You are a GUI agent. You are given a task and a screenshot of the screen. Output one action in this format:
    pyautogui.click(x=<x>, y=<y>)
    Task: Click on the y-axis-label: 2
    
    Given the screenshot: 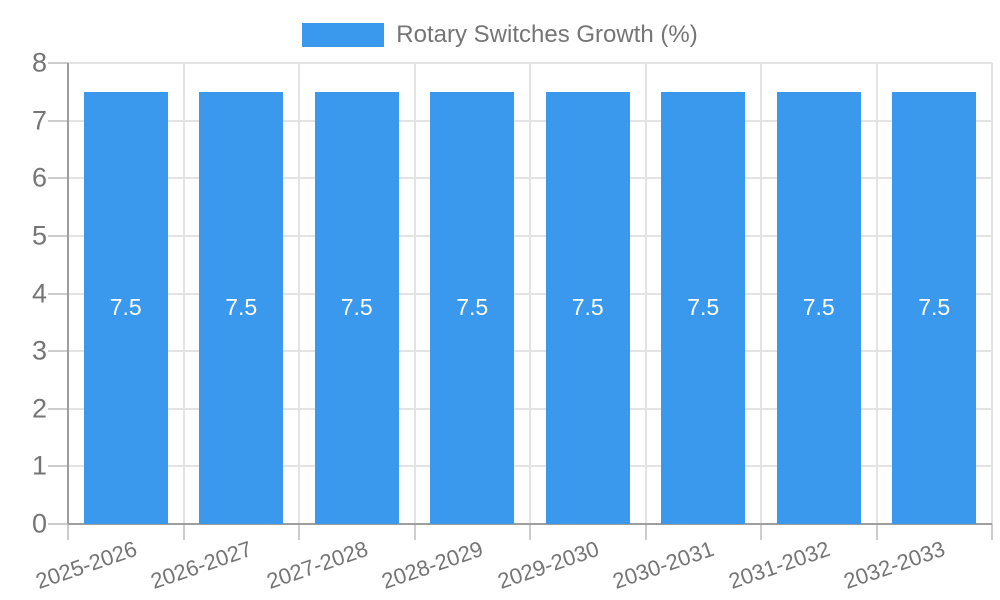 What is the action you would take?
    pyautogui.click(x=39, y=408)
    